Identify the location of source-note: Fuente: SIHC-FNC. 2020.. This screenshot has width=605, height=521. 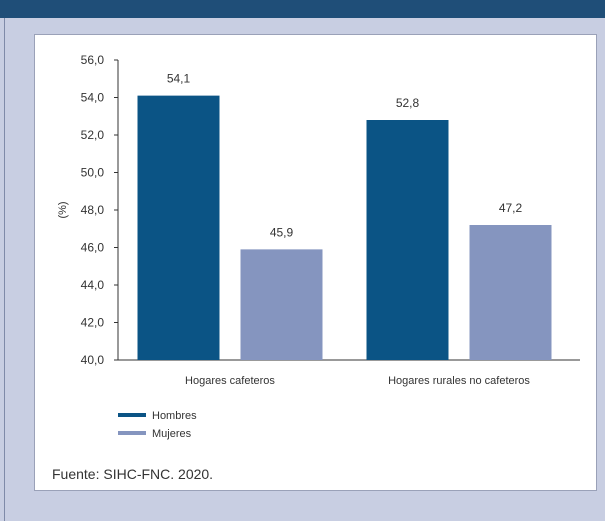
(133, 474).